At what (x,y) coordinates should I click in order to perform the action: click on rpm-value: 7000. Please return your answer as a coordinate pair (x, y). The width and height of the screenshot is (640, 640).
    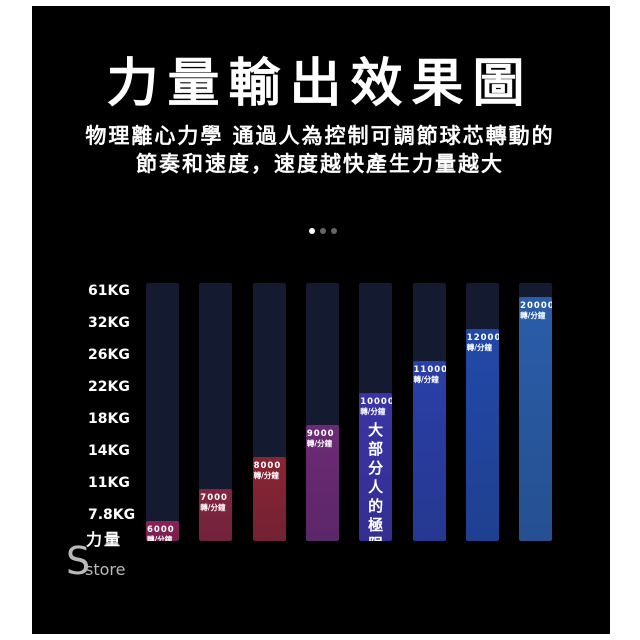
    Looking at the image, I should click on (214, 498).